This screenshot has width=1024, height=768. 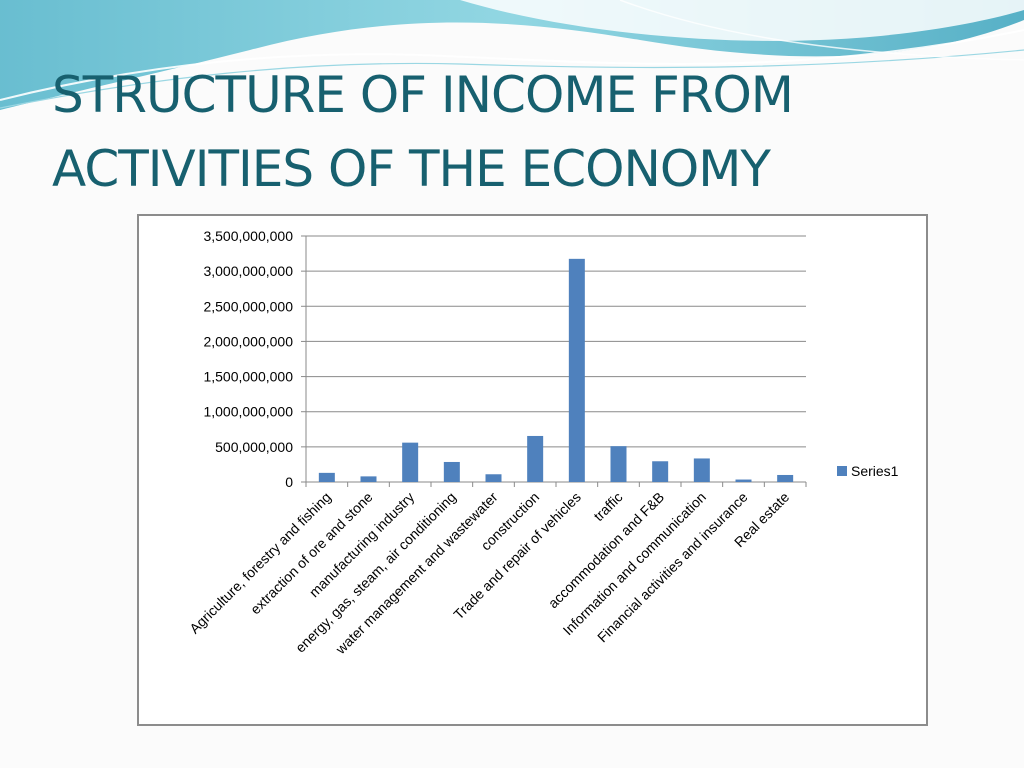 What do you see at coordinates (248, 271) in the screenshot?
I see `y-tick-label: 3,000,000,000` at bounding box center [248, 271].